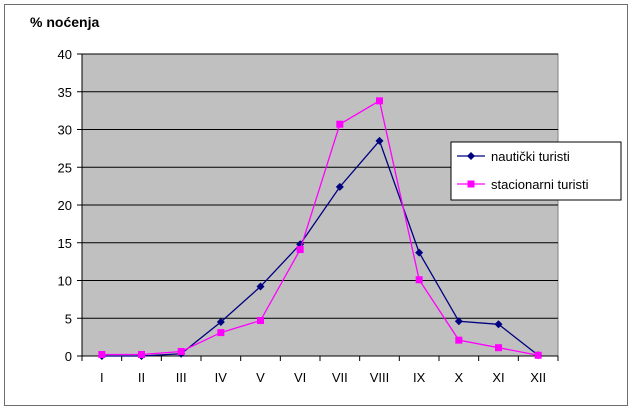 The image size is (635, 412). Describe the element at coordinates (65, 130) in the screenshot. I see `y-tick-label: 30` at that location.